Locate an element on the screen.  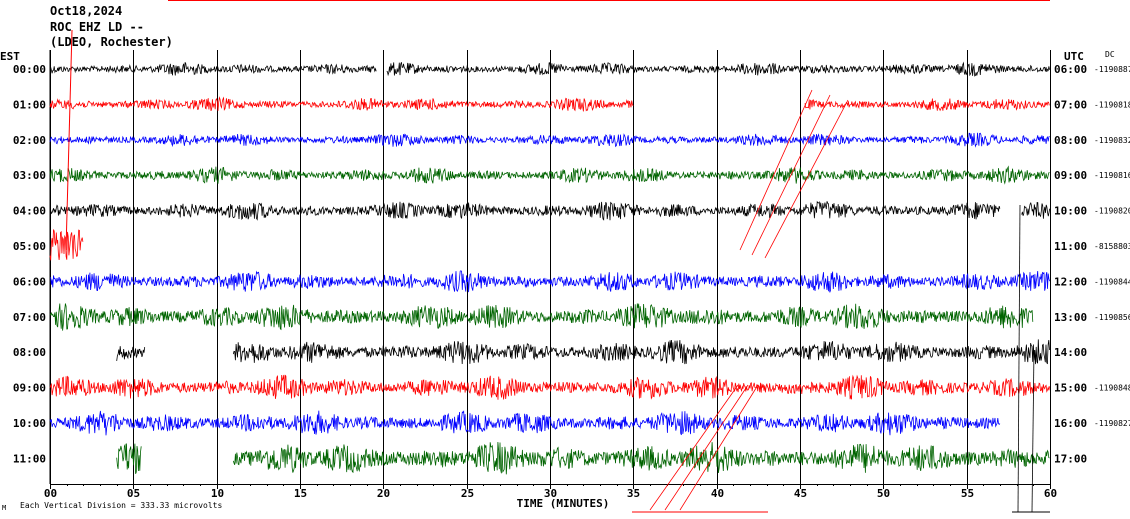
x-tick-label-60: 60 is located at coordinates (1050, 493).